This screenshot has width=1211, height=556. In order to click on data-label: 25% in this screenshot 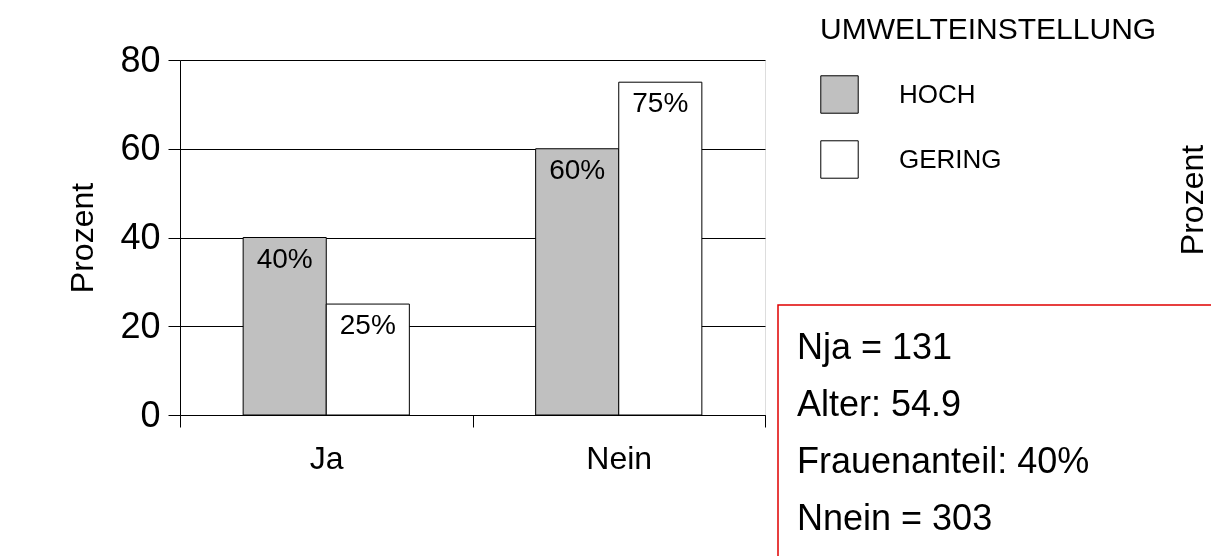, I will do `click(367, 325)`.